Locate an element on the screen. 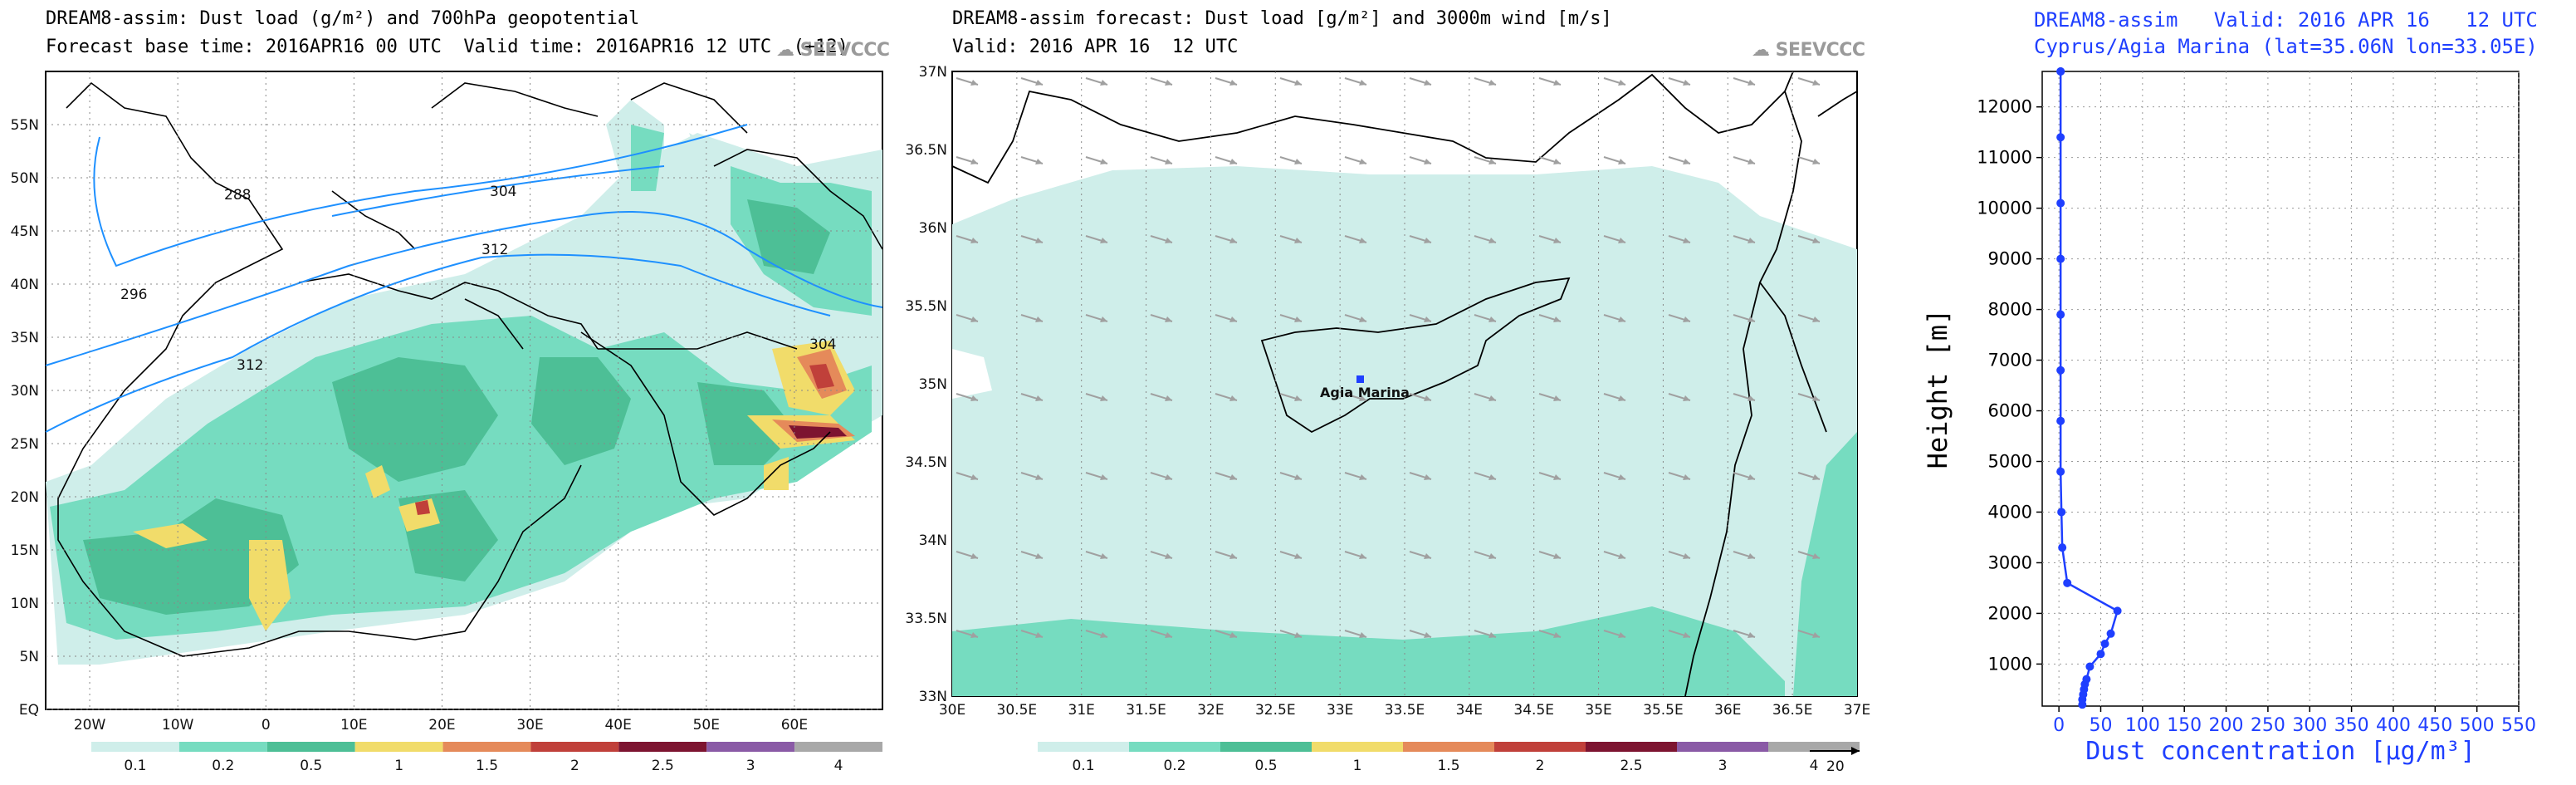 This screenshot has width=2576, height=785. colorbar-1: 0.1 0.2 0.5 1 1.5 2 2.5 3 4 is located at coordinates (486, 758).